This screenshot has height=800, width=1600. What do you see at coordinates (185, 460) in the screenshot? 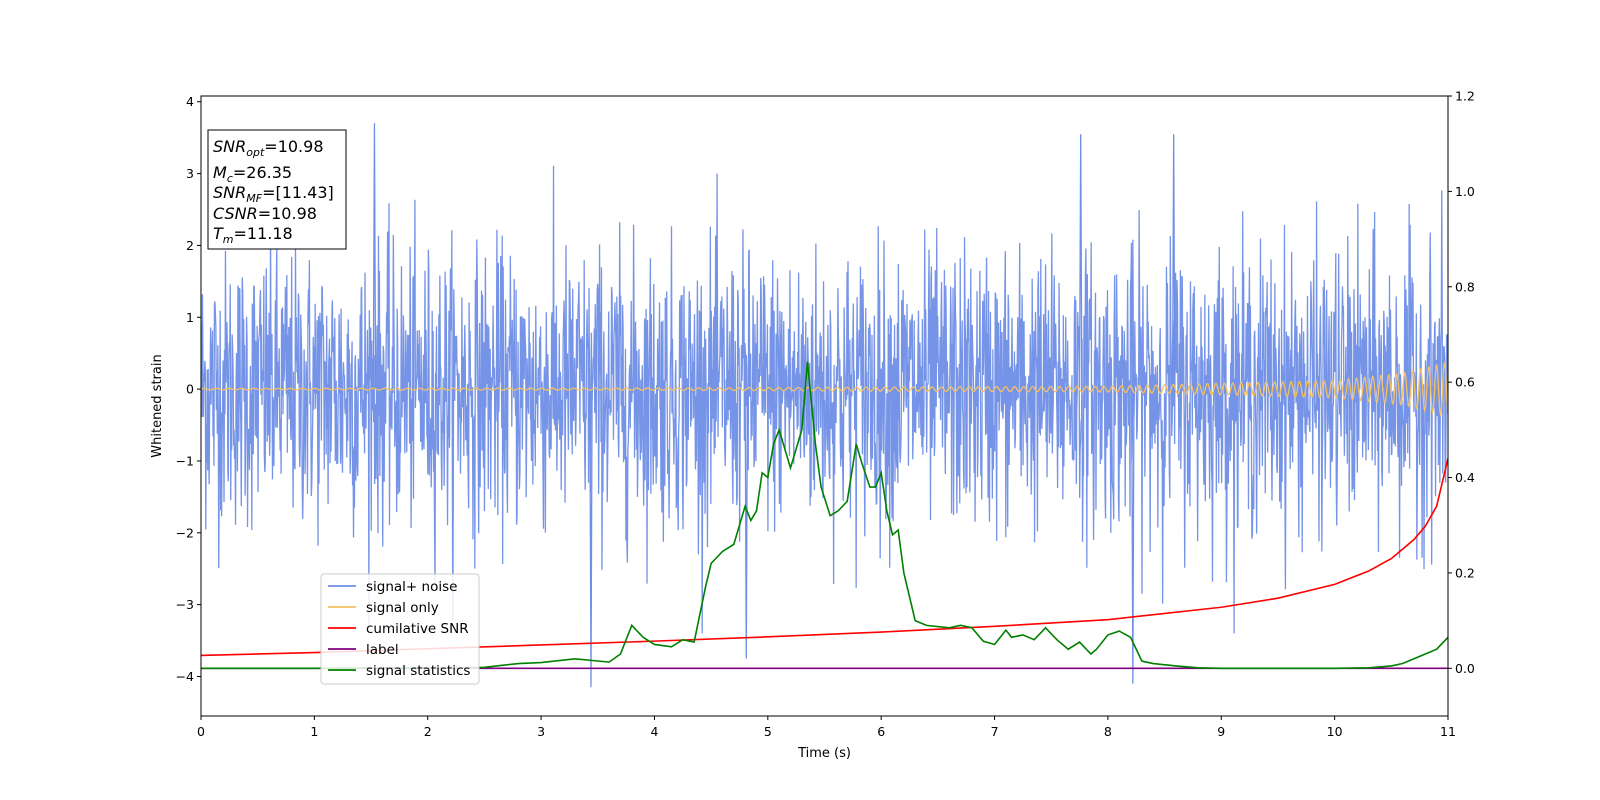
I see `left-y-tick-label: −1` at bounding box center [185, 460].